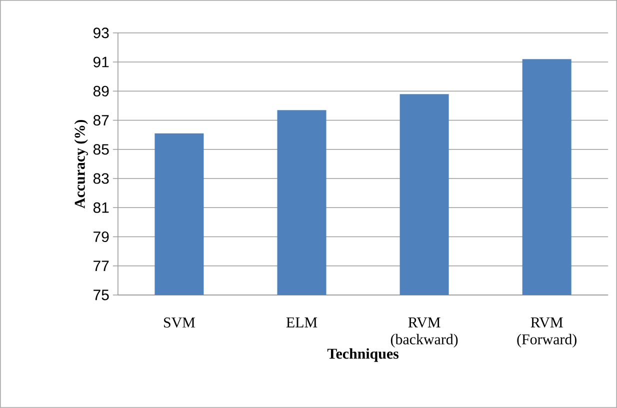 This screenshot has width=617, height=408. Describe the element at coordinates (101, 178) in the screenshot. I see `y-tick-label: 83` at that location.